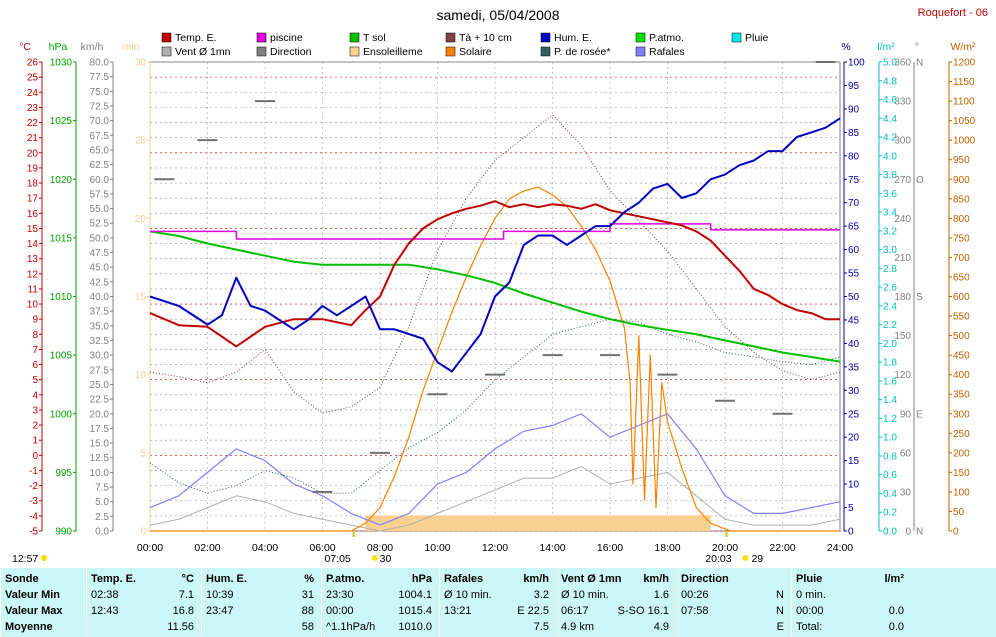  I want to click on hum-tick-label: 60, so click(854, 250).